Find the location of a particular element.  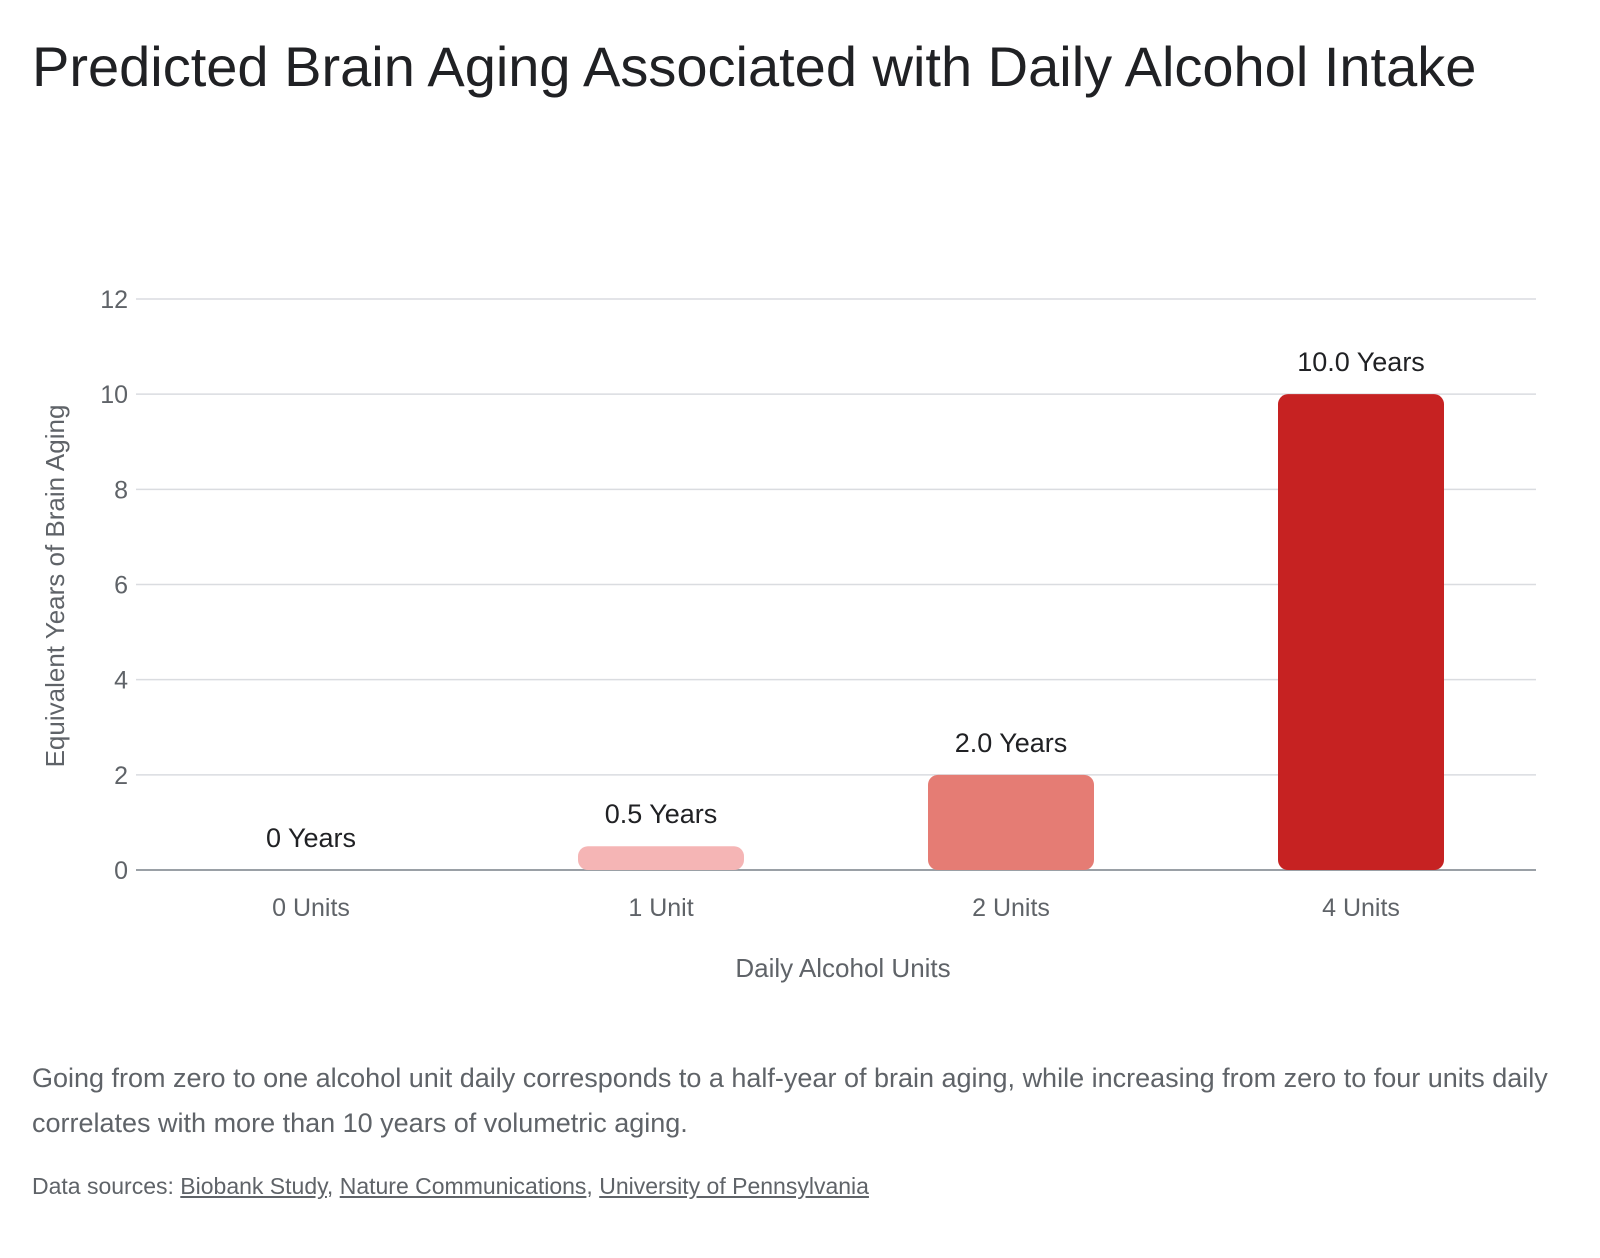

x-axis-ticks: 0 Units 1 Unit 2 Units 4 Units is located at coordinates (836, 908).